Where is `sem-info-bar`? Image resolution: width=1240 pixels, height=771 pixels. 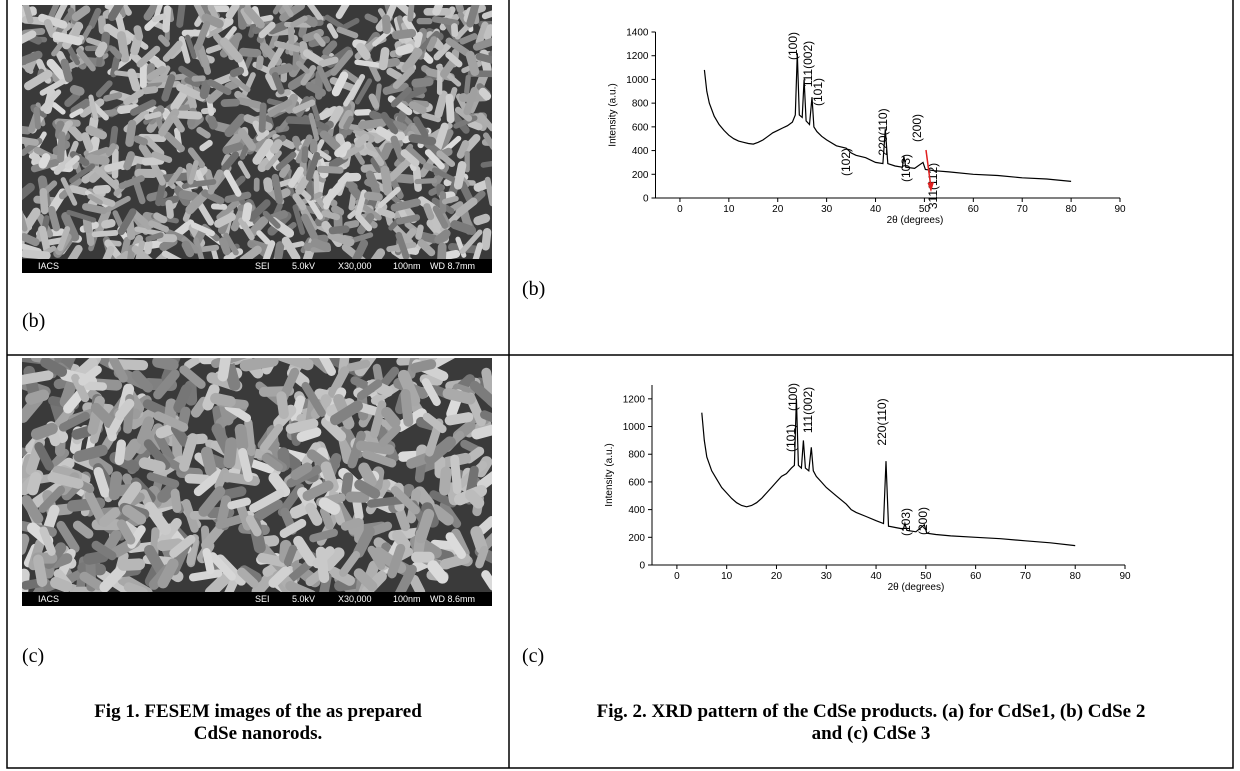
sem-info-bar is located at coordinates (257, 266).